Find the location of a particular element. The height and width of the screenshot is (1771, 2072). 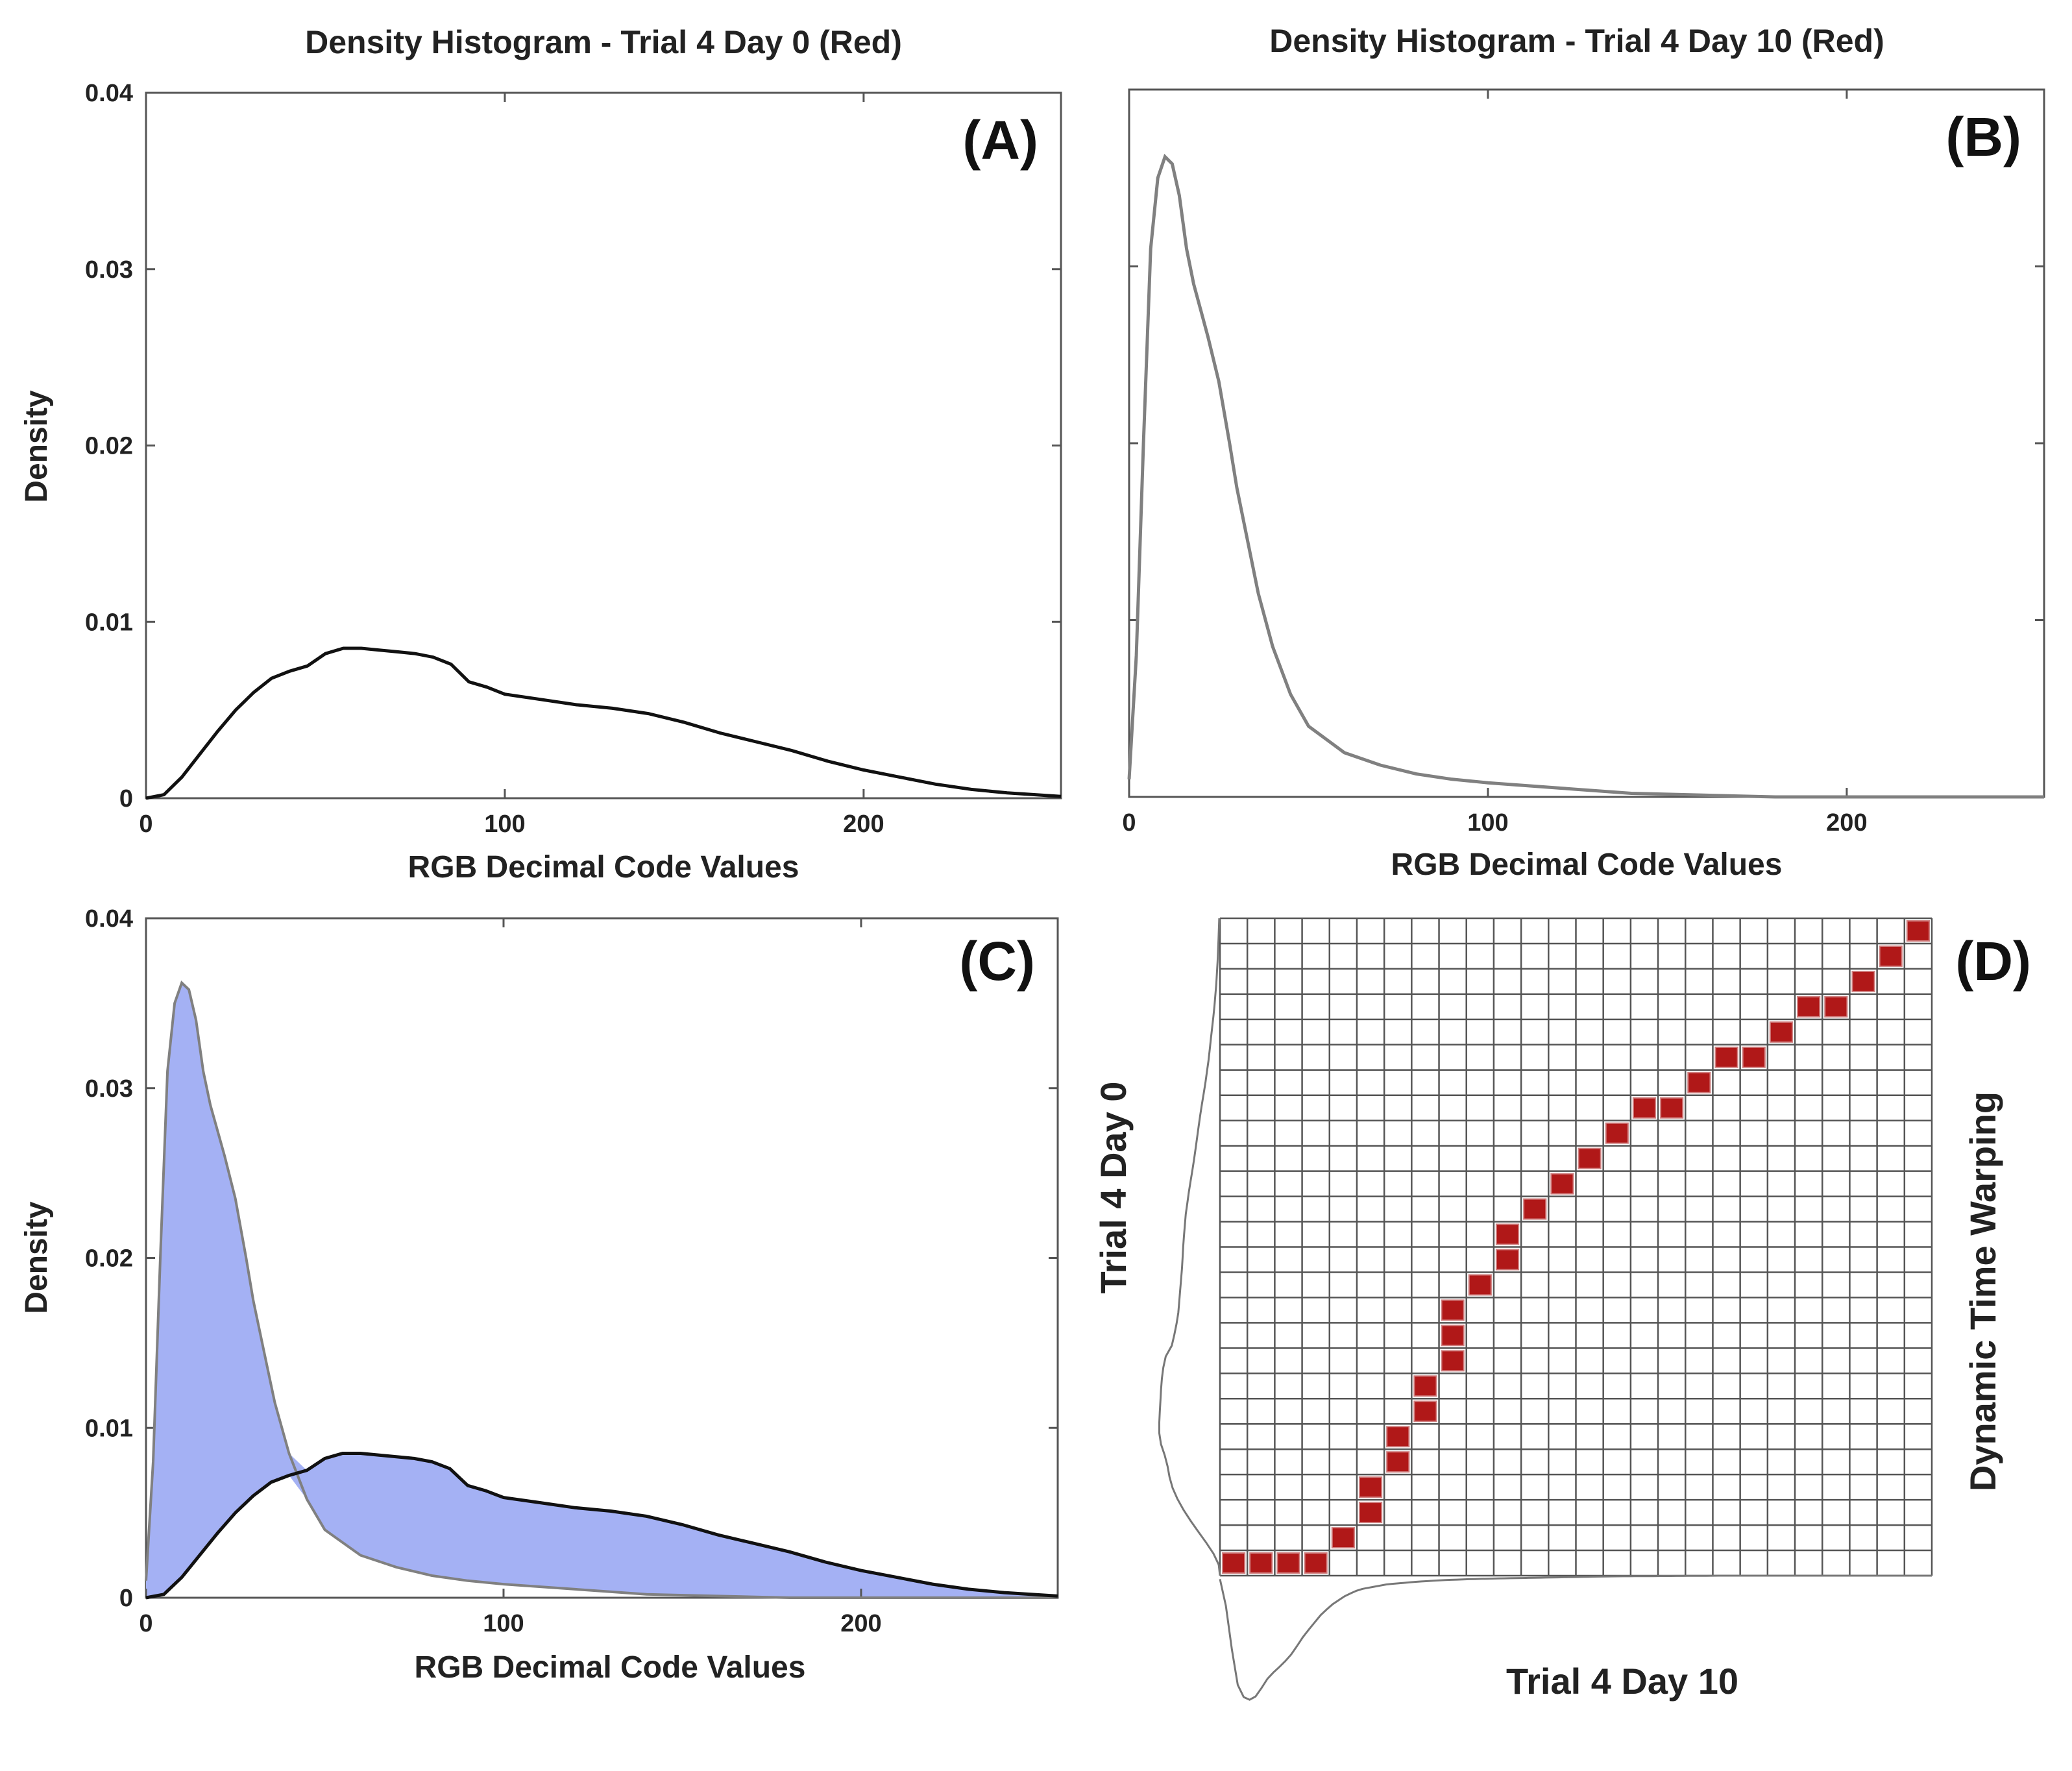

panel-c-day0-curve is located at coordinates (601, 1526).